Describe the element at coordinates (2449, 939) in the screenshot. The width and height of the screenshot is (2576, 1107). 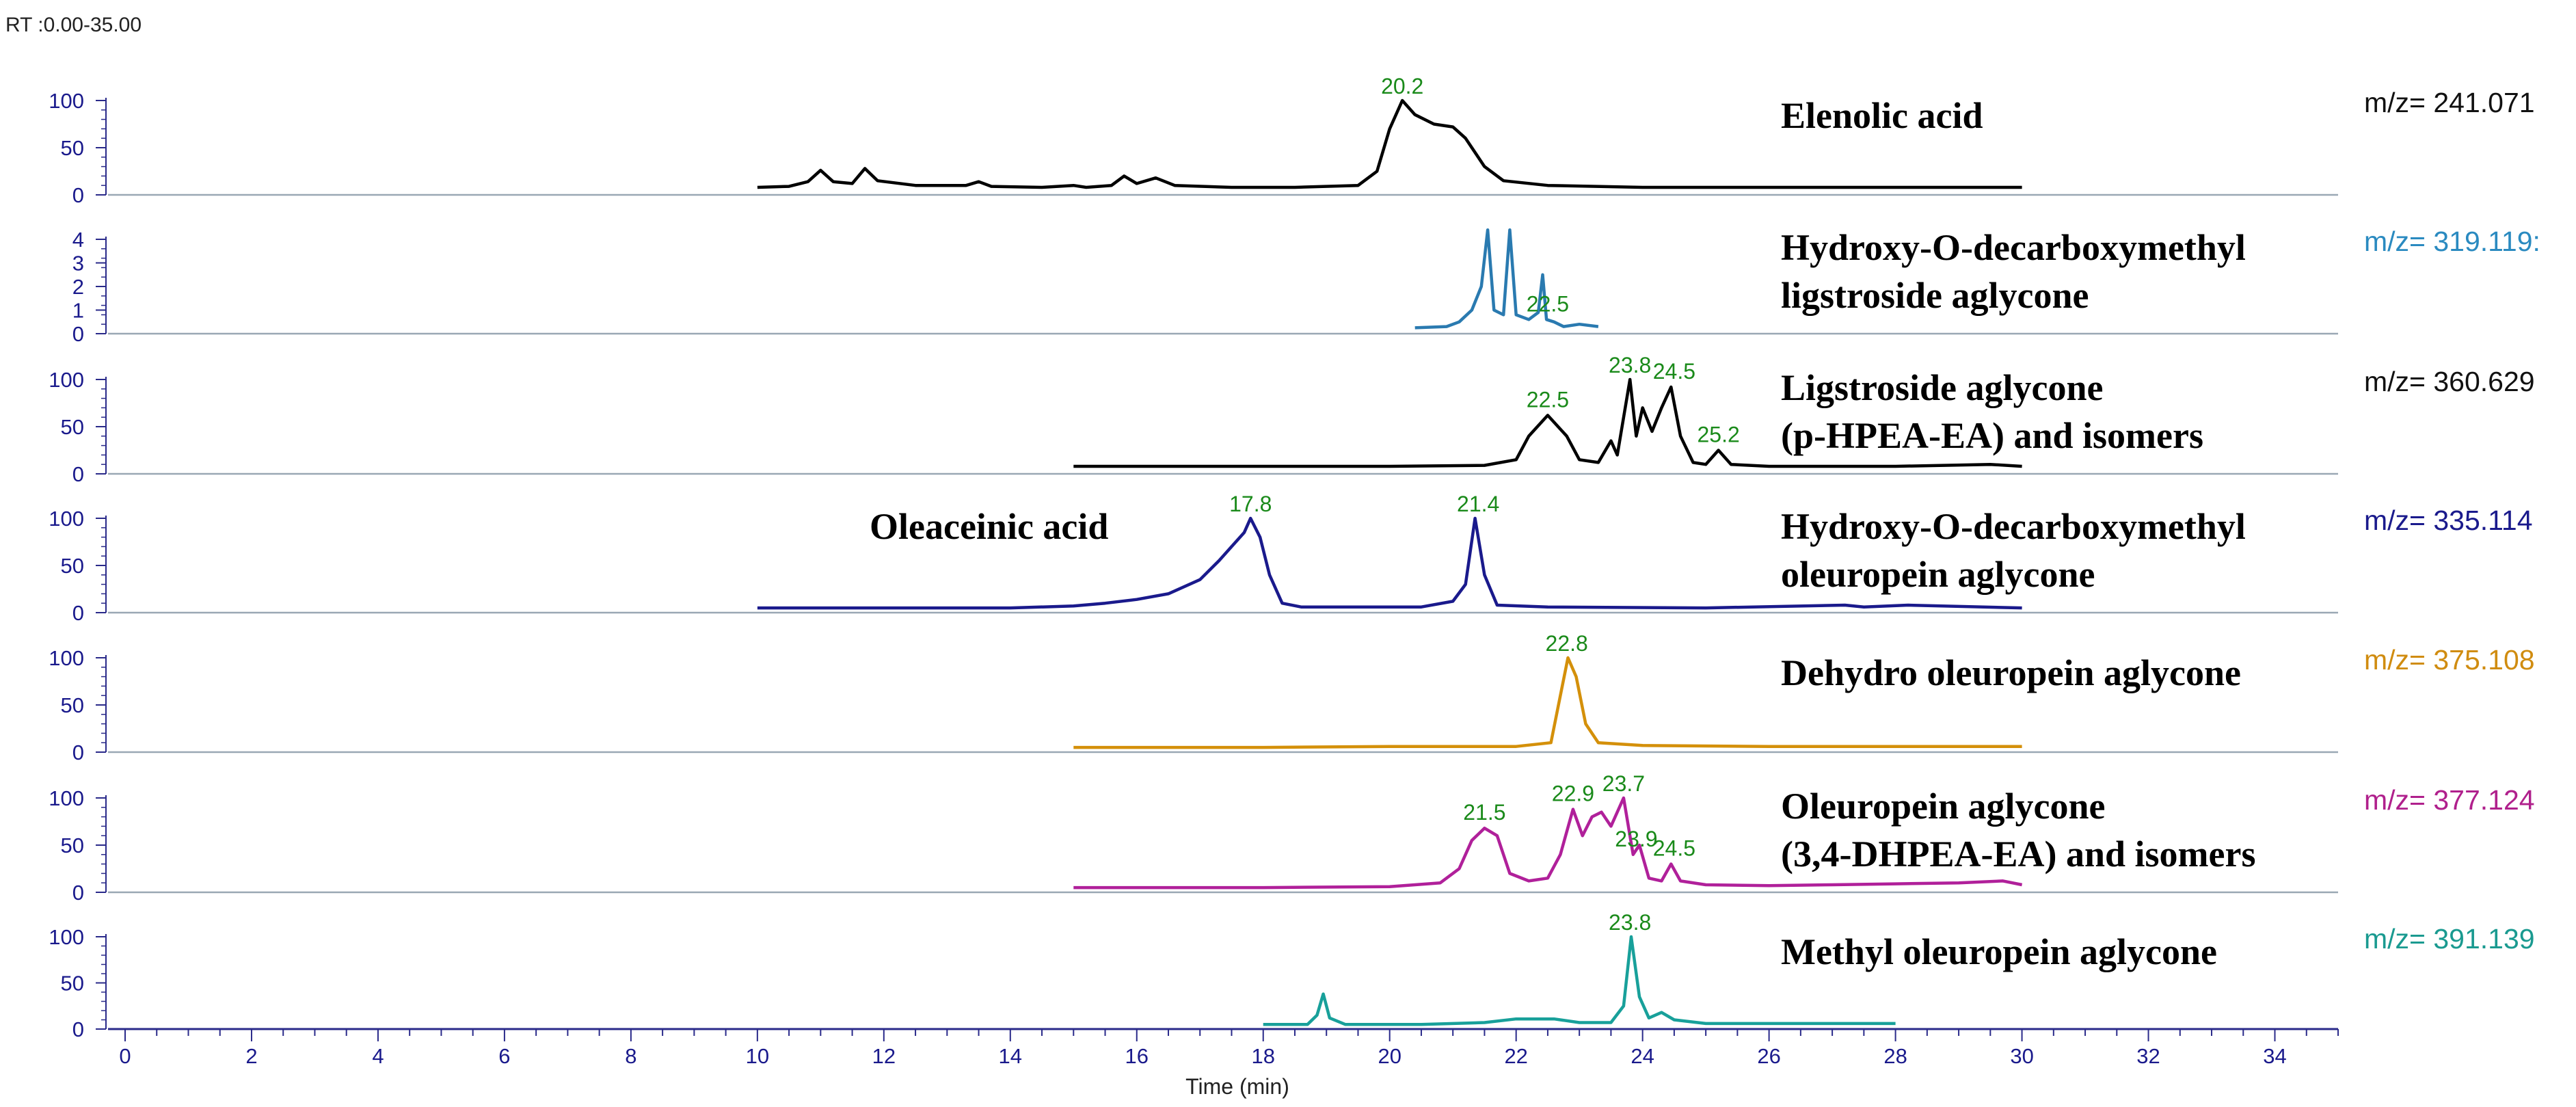
I see `mz-label: m/z= 391.139` at that location.